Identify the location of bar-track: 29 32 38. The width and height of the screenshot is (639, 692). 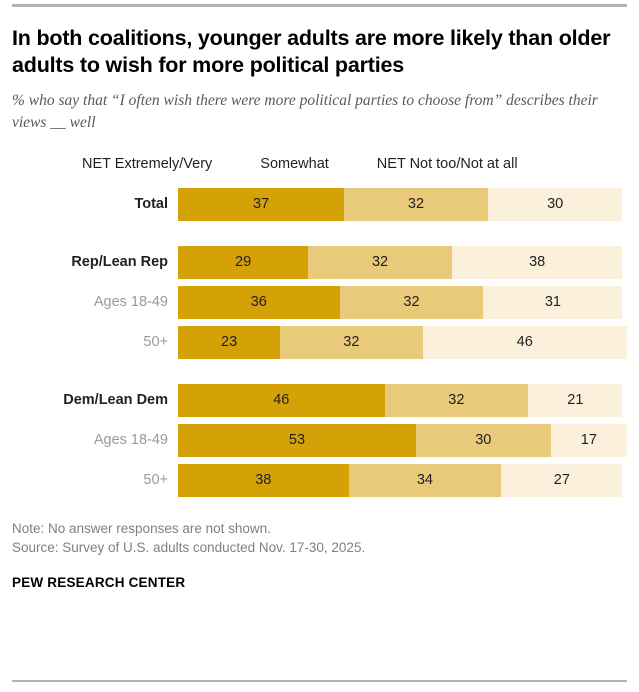
(402, 262).